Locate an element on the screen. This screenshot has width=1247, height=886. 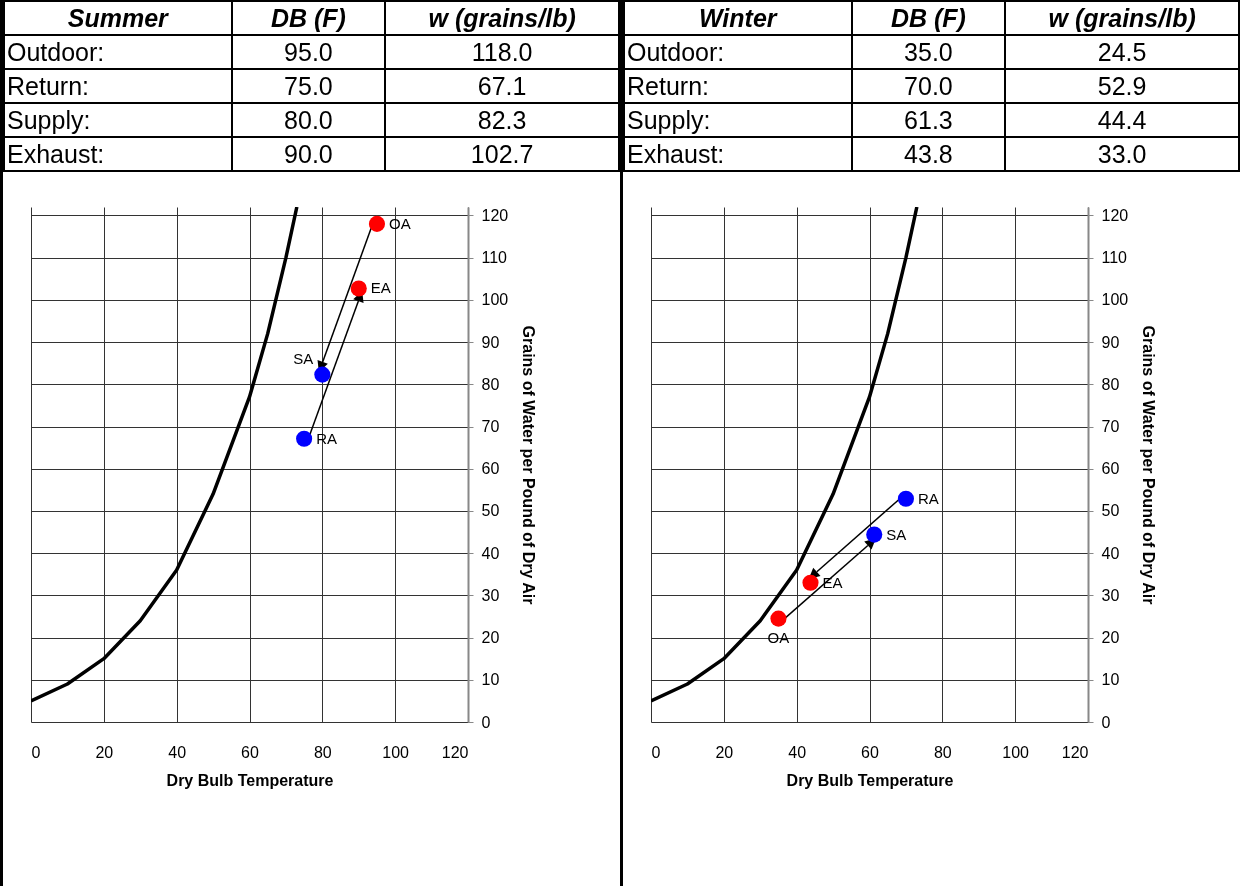
text: 118.0 is located at coordinates (502, 52).